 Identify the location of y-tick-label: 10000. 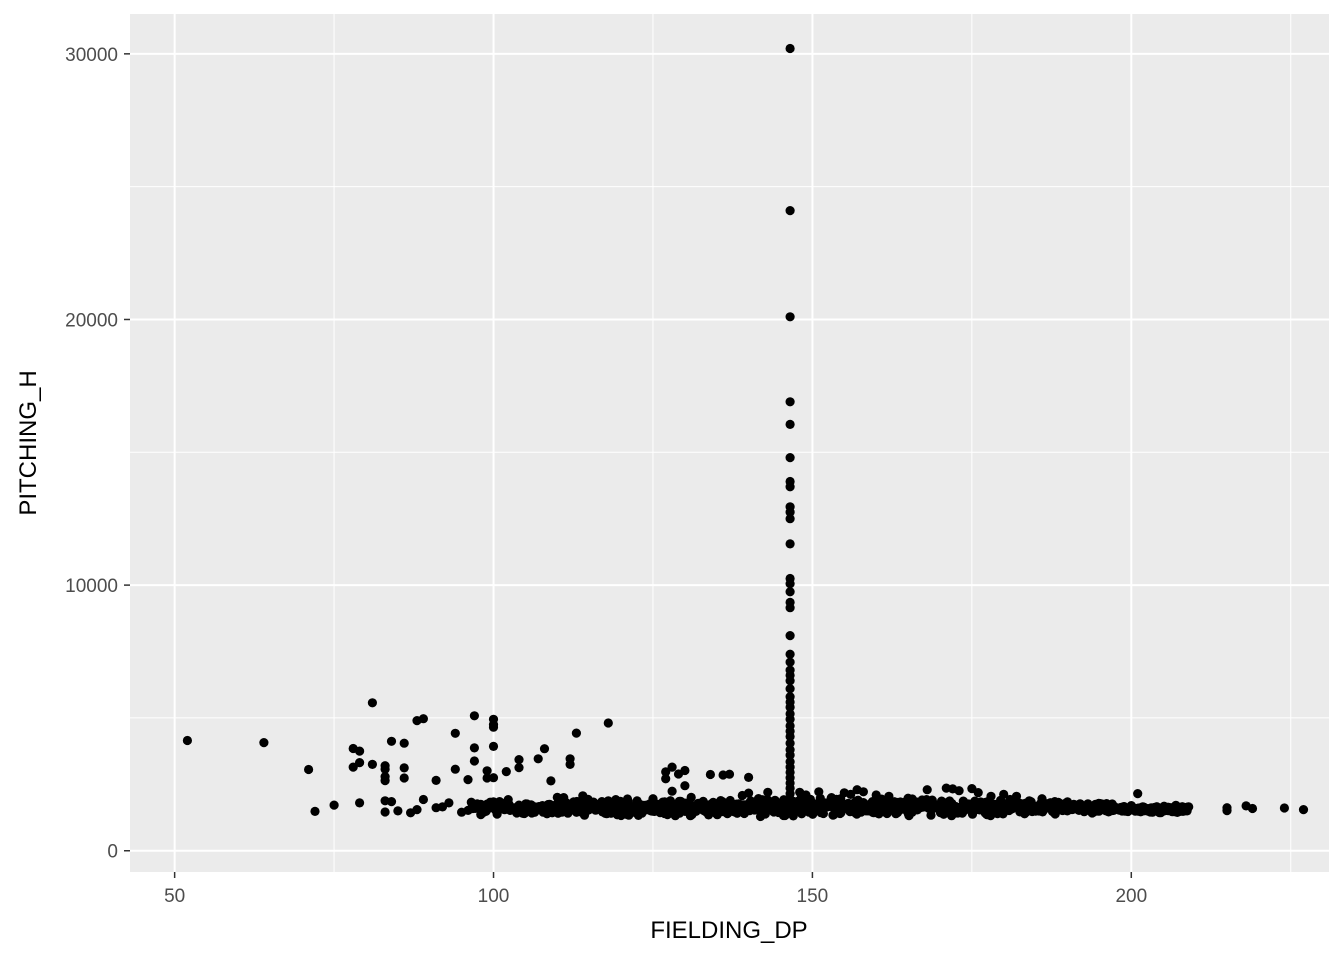
(91, 586).